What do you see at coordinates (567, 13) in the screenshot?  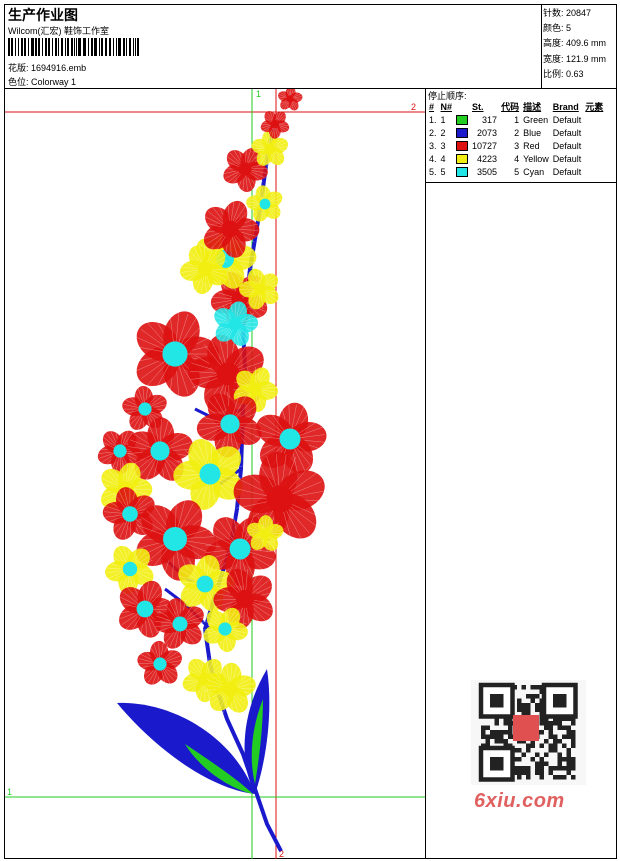 I see `stat-stitches: 针数: 20847` at bounding box center [567, 13].